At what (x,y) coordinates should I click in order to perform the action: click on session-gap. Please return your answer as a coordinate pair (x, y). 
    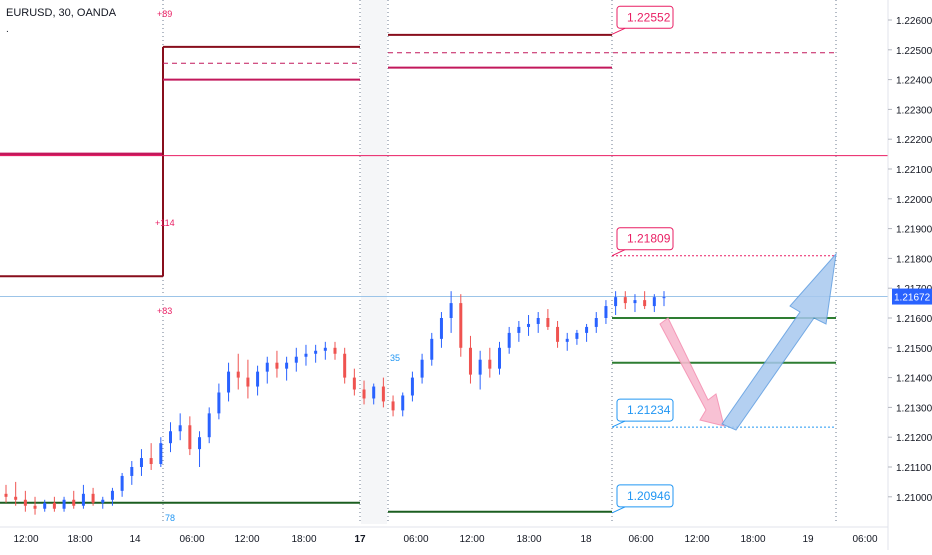
    Looking at the image, I should click on (374, 262).